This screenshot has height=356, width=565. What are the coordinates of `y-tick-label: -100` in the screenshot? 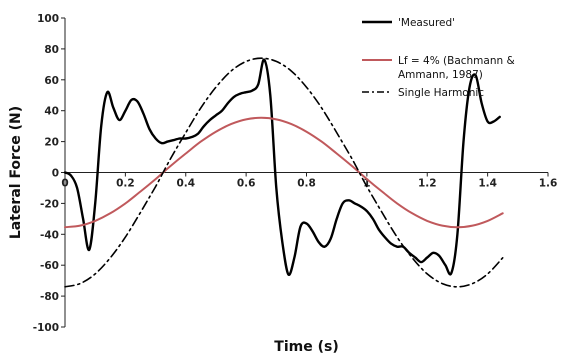 It's located at (46, 328).